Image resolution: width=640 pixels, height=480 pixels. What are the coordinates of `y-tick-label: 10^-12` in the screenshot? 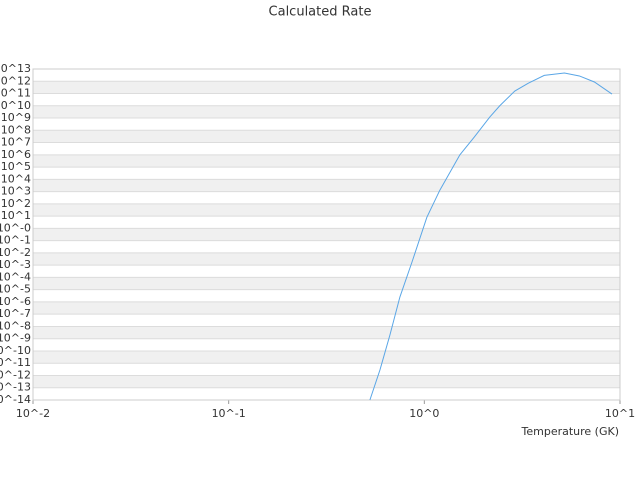 It's located at (15, 374).